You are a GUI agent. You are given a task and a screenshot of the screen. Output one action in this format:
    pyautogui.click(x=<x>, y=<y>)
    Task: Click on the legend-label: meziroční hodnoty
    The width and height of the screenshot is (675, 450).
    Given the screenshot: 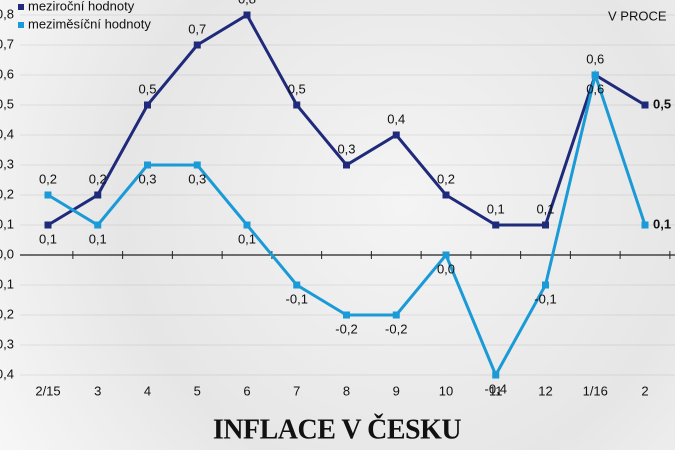 What is the action you would take?
    pyautogui.click(x=81, y=6)
    